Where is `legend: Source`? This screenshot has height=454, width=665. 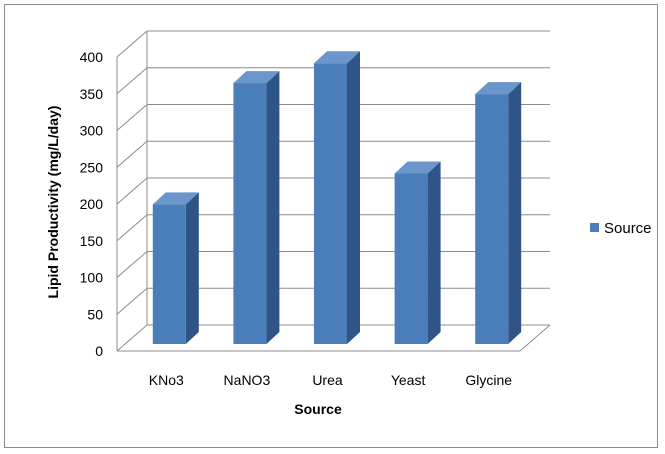
legend: Source is located at coordinates (621, 228).